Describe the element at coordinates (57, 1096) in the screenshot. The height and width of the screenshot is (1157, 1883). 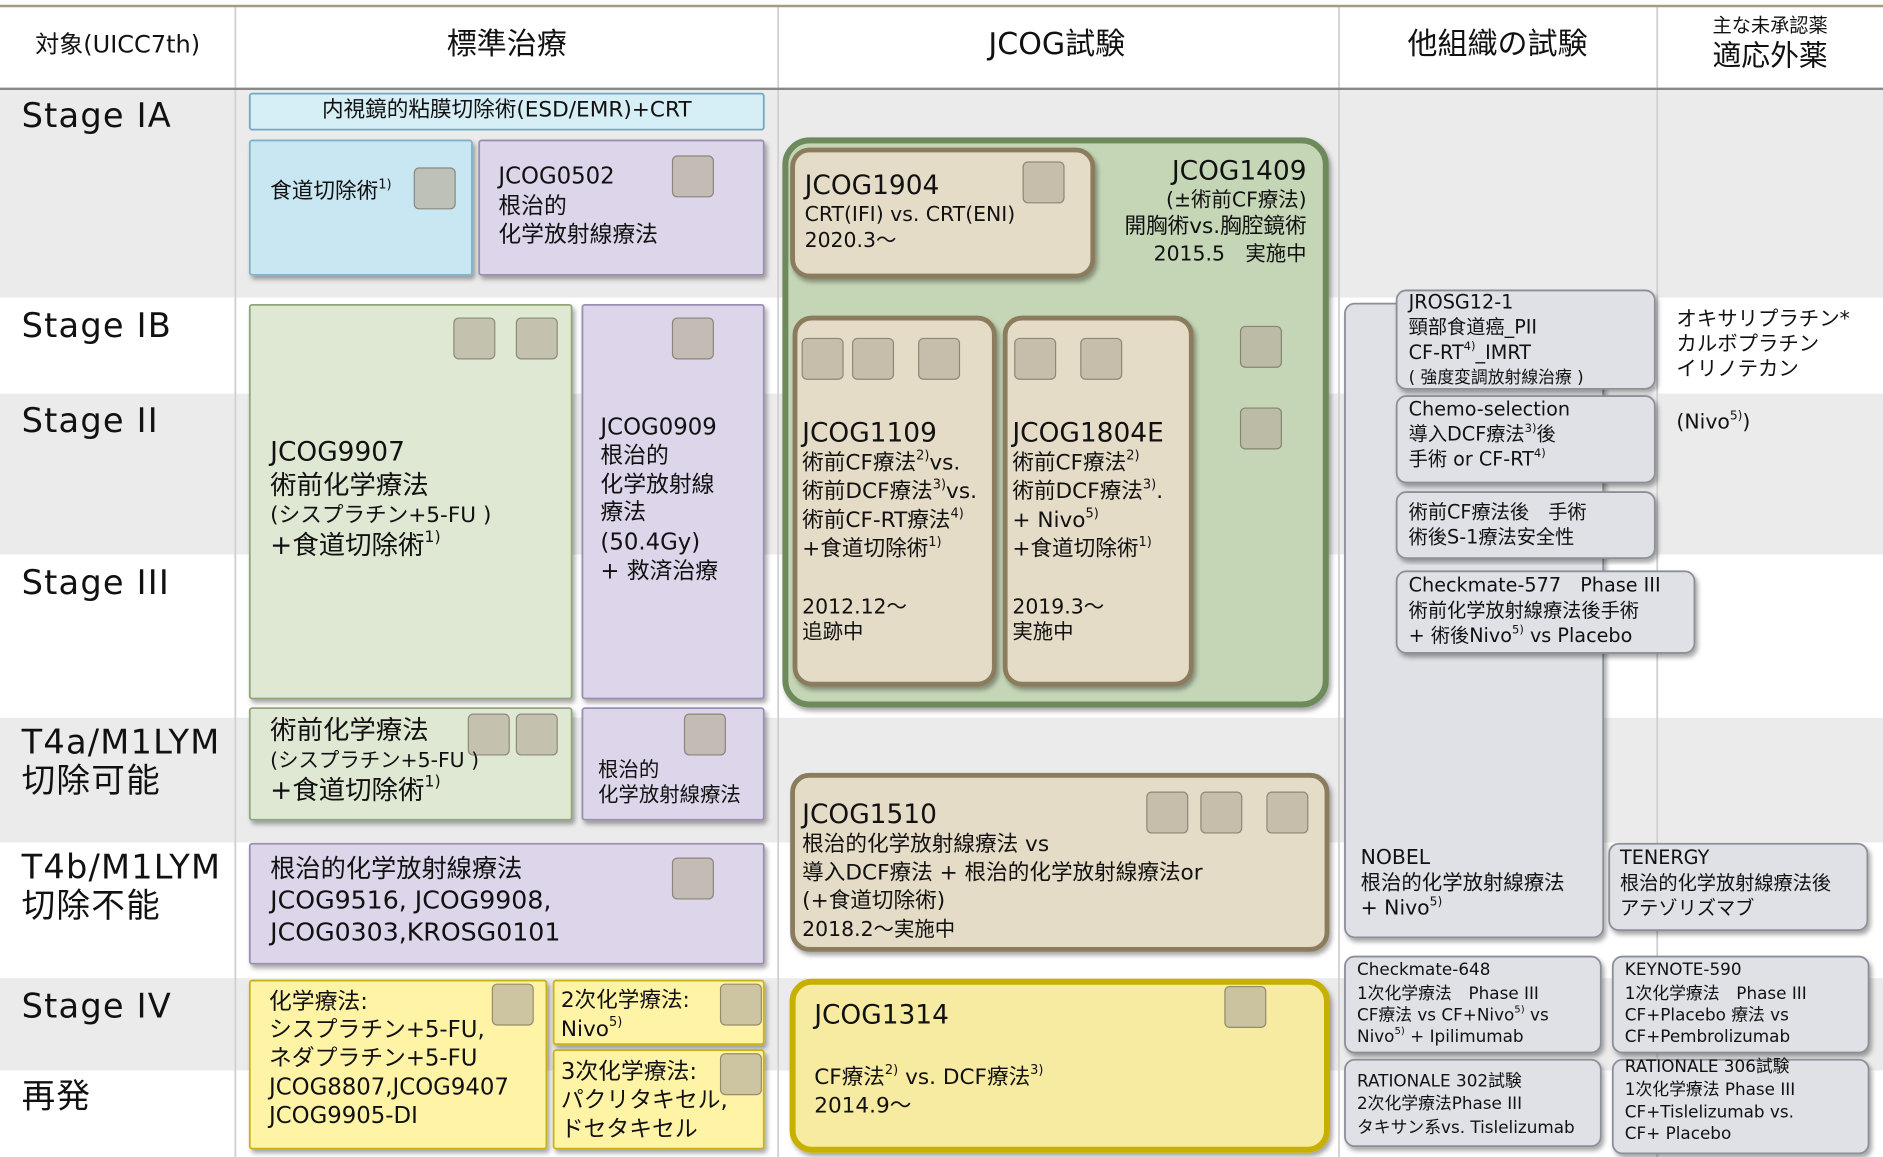
I see `row-label: 再発` at that location.